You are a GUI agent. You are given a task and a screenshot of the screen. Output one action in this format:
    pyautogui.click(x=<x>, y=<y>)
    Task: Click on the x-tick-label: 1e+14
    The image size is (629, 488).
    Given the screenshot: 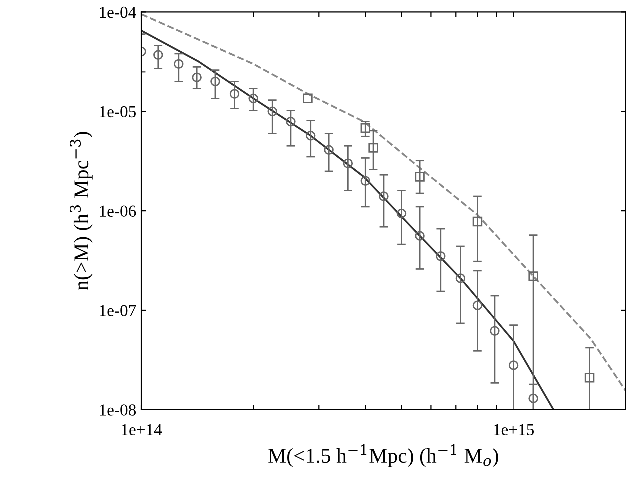 What is the action you would take?
    pyautogui.click(x=142, y=430)
    